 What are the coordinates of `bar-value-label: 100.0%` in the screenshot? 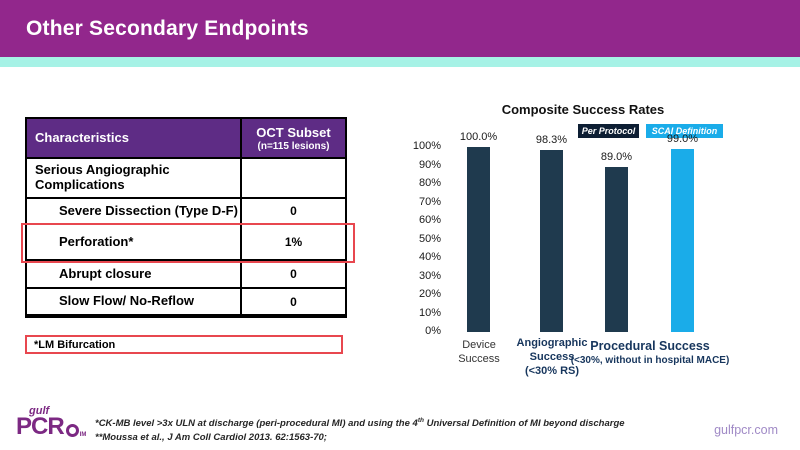 It's located at (478, 137).